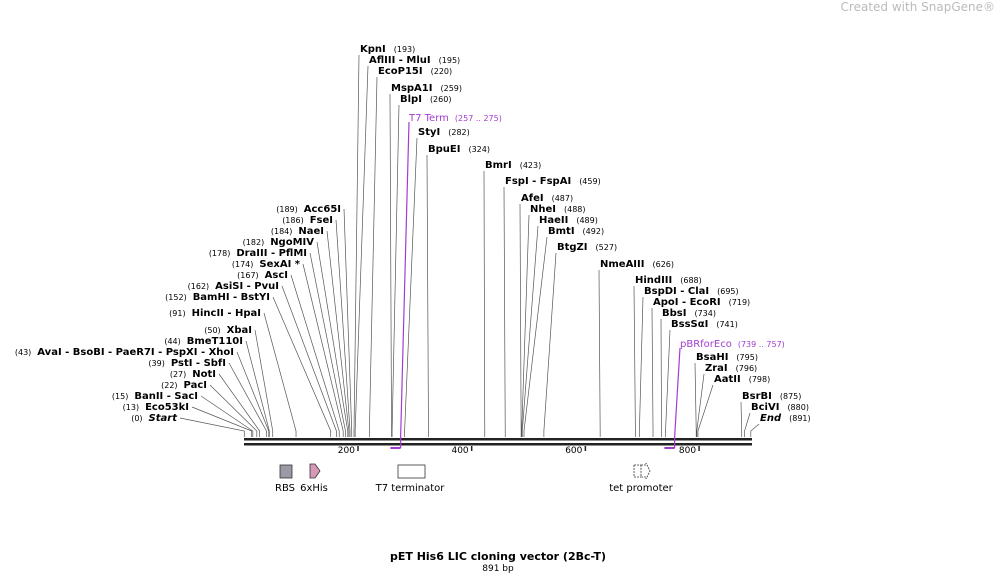  I want to click on enzyme-label: (182) NgoMIV, so click(279, 242).